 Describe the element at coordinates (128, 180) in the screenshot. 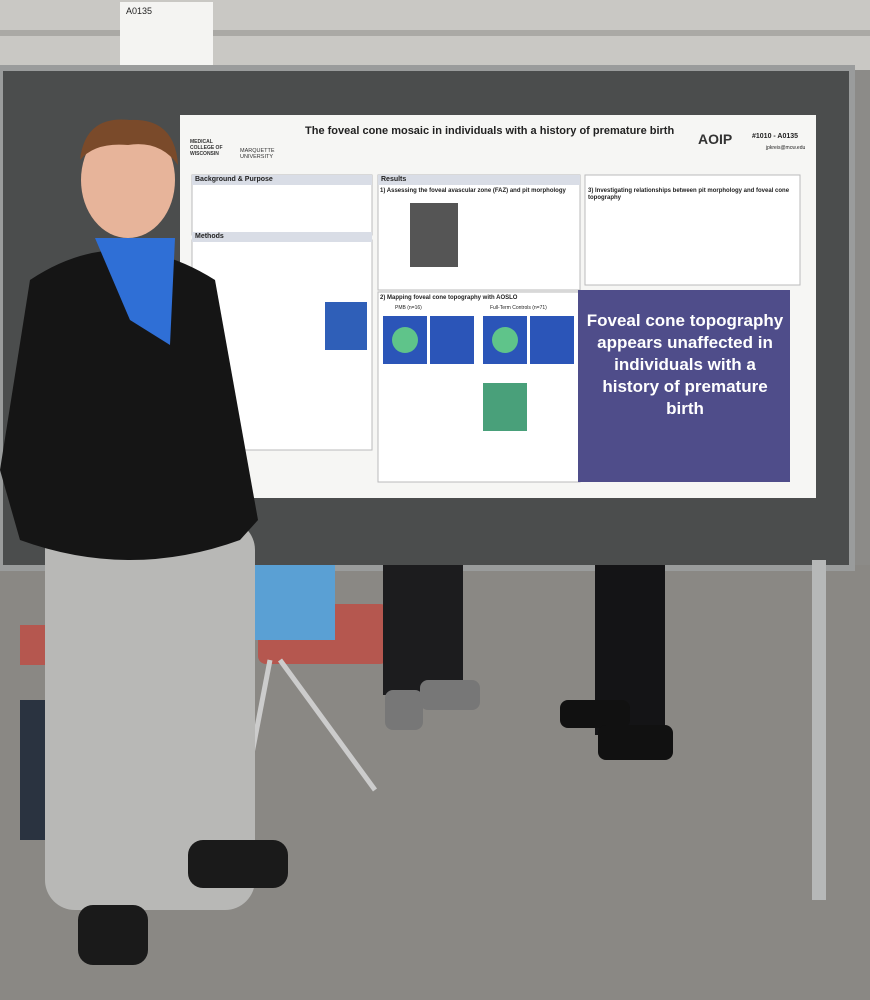

I see `person-face` at that location.